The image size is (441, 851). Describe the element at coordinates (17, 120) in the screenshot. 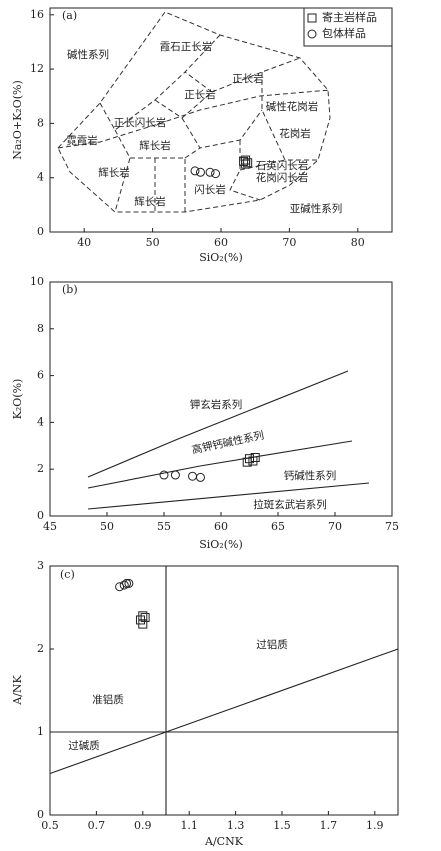

I see `y-axis-label: Na₂O+K₂O(%)` at that location.